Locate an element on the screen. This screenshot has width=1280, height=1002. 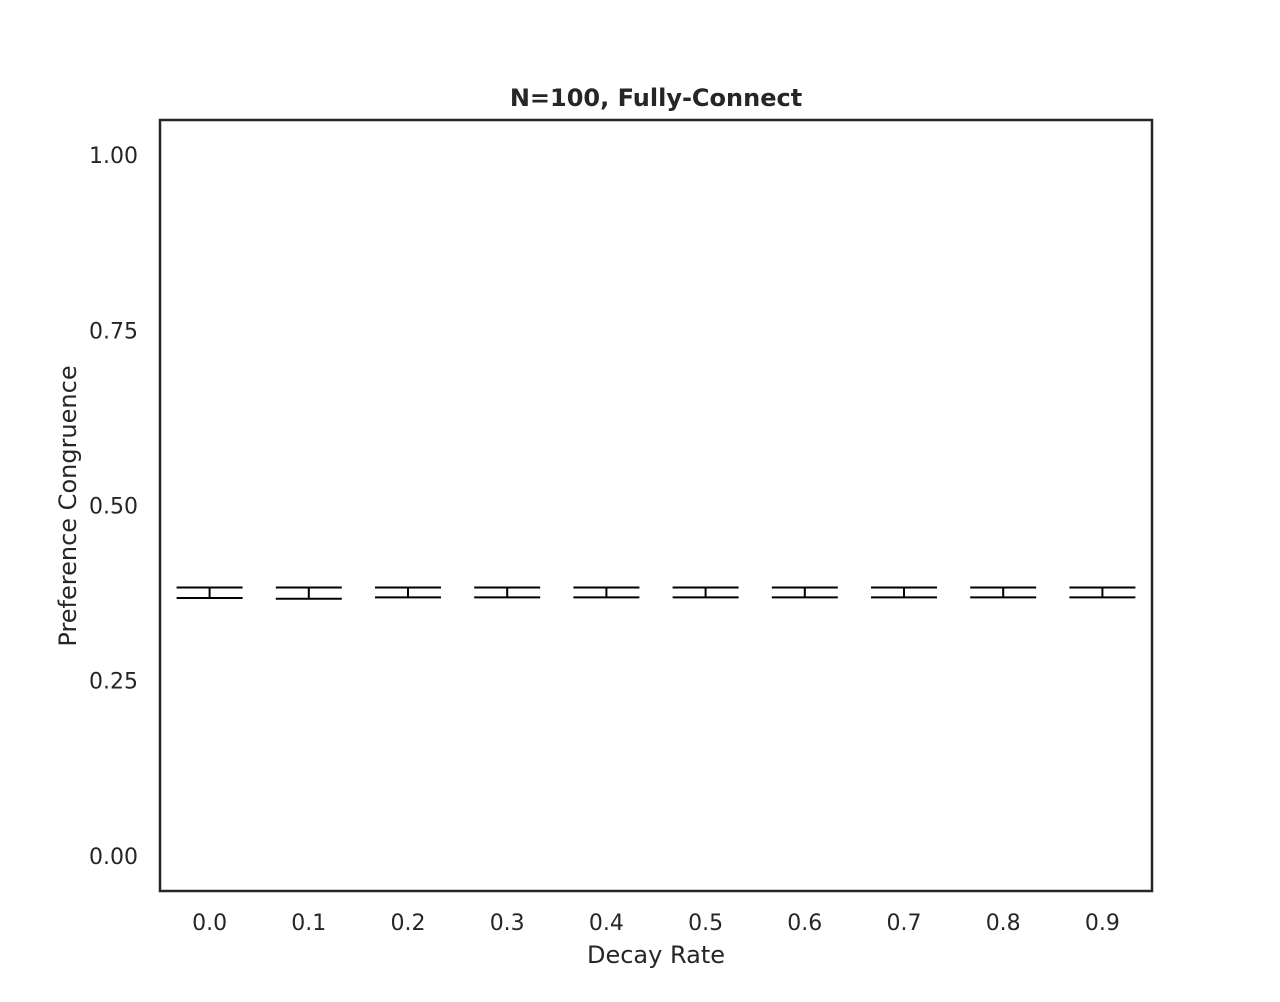
y-tick-label: 1.00 is located at coordinates (113, 156).